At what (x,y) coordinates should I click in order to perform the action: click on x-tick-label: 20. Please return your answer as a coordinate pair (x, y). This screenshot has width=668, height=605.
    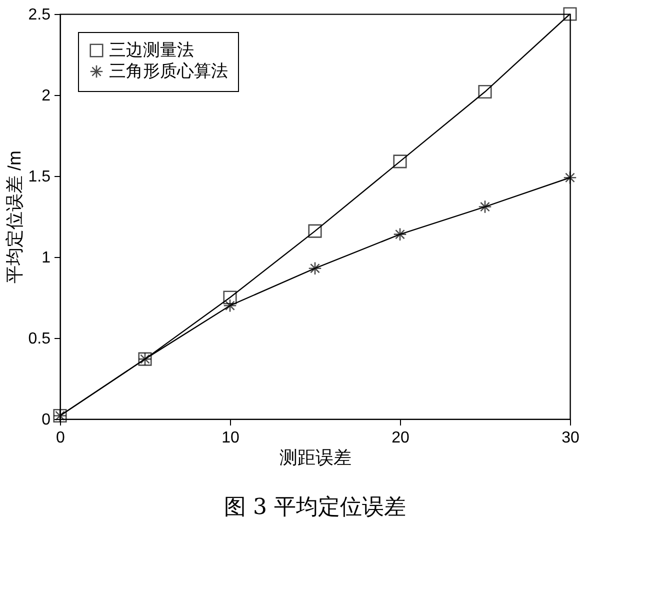
    Looking at the image, I should click on (401, 438).